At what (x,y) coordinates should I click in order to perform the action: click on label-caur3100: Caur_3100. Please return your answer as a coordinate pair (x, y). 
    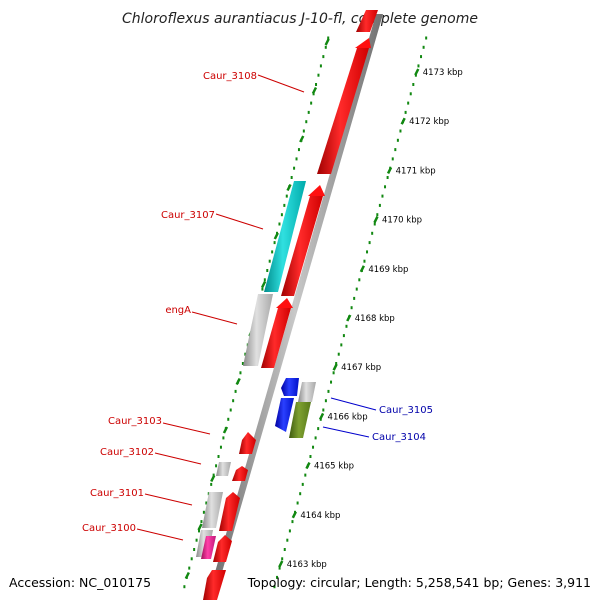
    Looking at the image, I should click on (109, 528).